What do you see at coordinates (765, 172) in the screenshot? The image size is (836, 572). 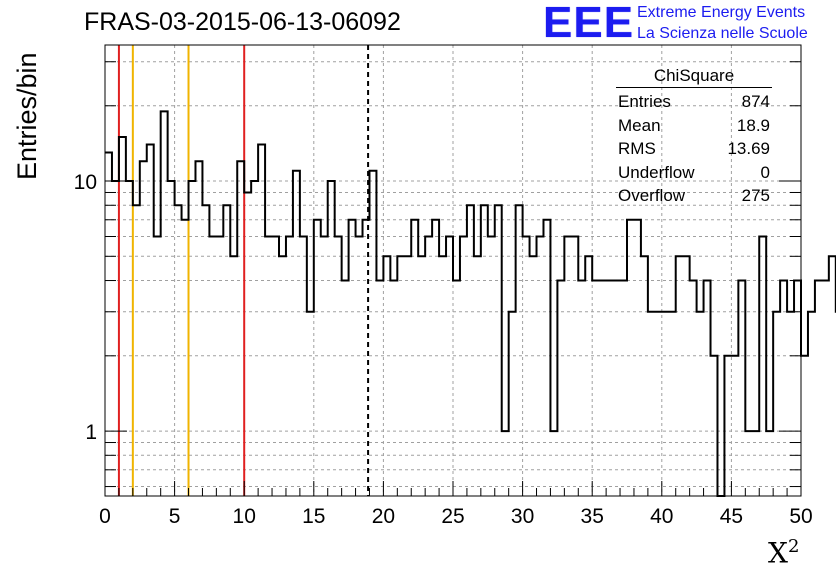 I see `stats-value: 0` at bounding box center [765, 172].